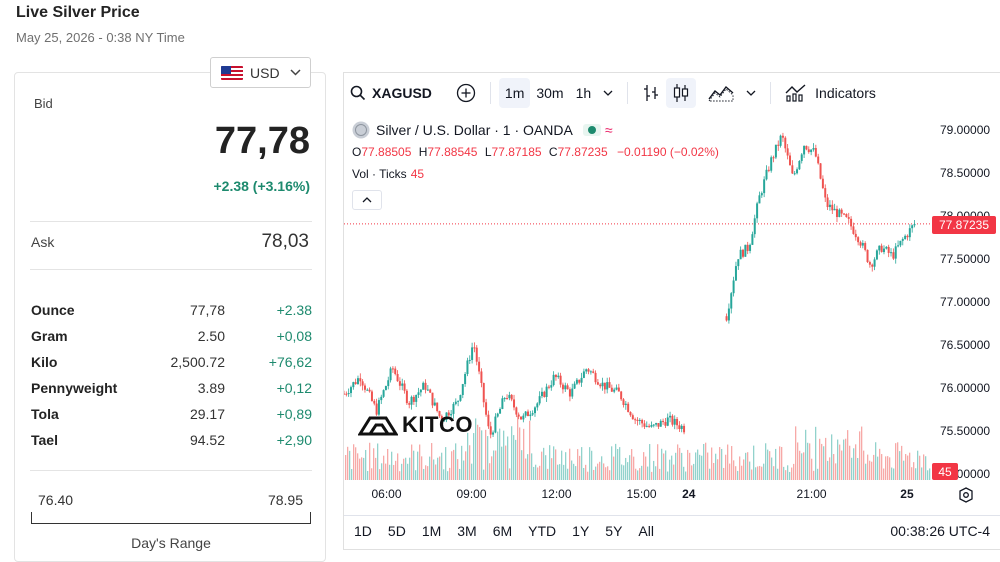 Image resolution: width=1000 pixels, height=562 pixels. Describe the element at coordinates (651, 93) in the screenshot. I see `bar-style-button` at that location.